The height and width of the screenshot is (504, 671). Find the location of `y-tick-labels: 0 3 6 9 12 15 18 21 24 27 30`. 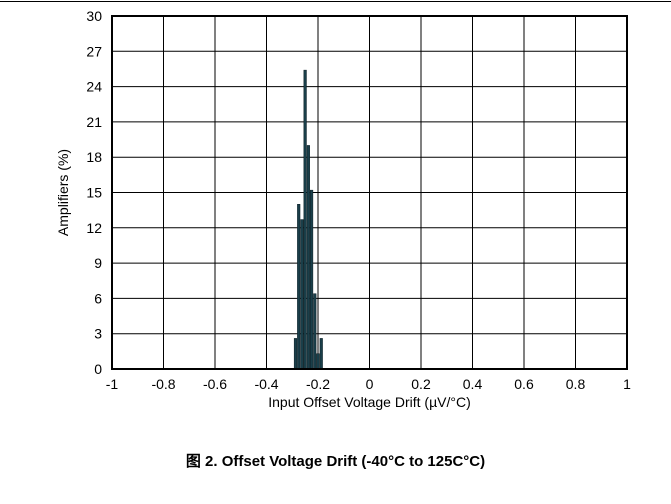

y-tick-labels: 0 3 6 9 12 15 18 21 24 27 30 is located at coordinates (94, 192).